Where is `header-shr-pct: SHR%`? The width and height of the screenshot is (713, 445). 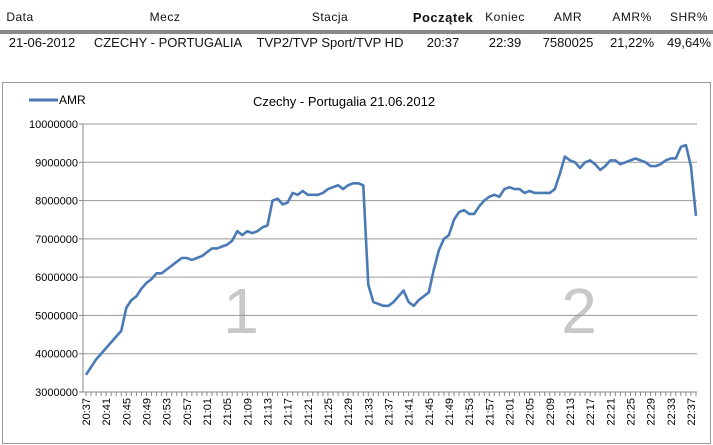
header-shr-pct: SHR% is located at coordinates (689, 17).